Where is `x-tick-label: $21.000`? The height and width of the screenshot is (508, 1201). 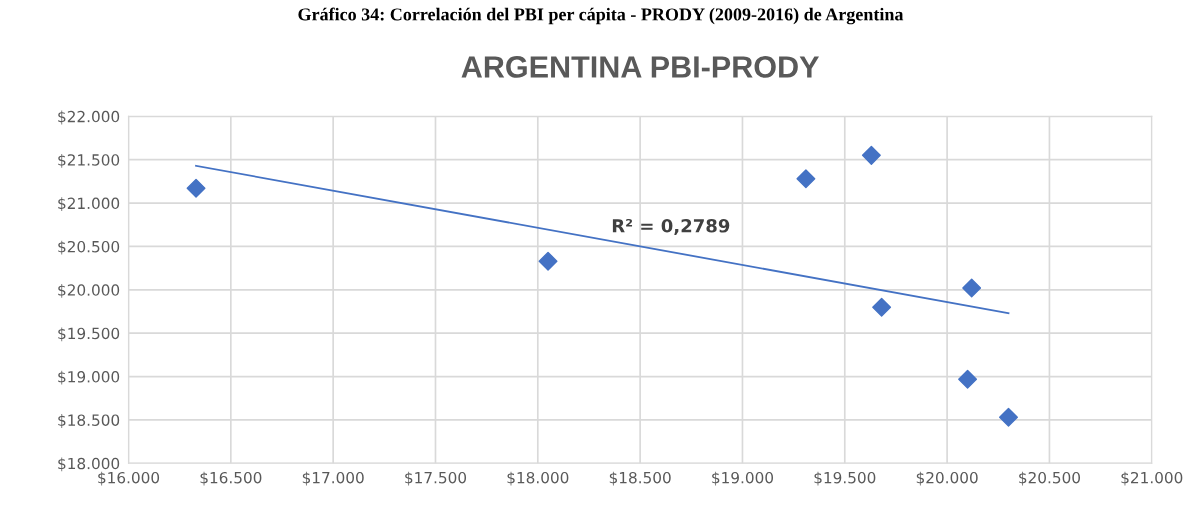
x-tick-label: $21.000 is located at coordinates (1152, 478).